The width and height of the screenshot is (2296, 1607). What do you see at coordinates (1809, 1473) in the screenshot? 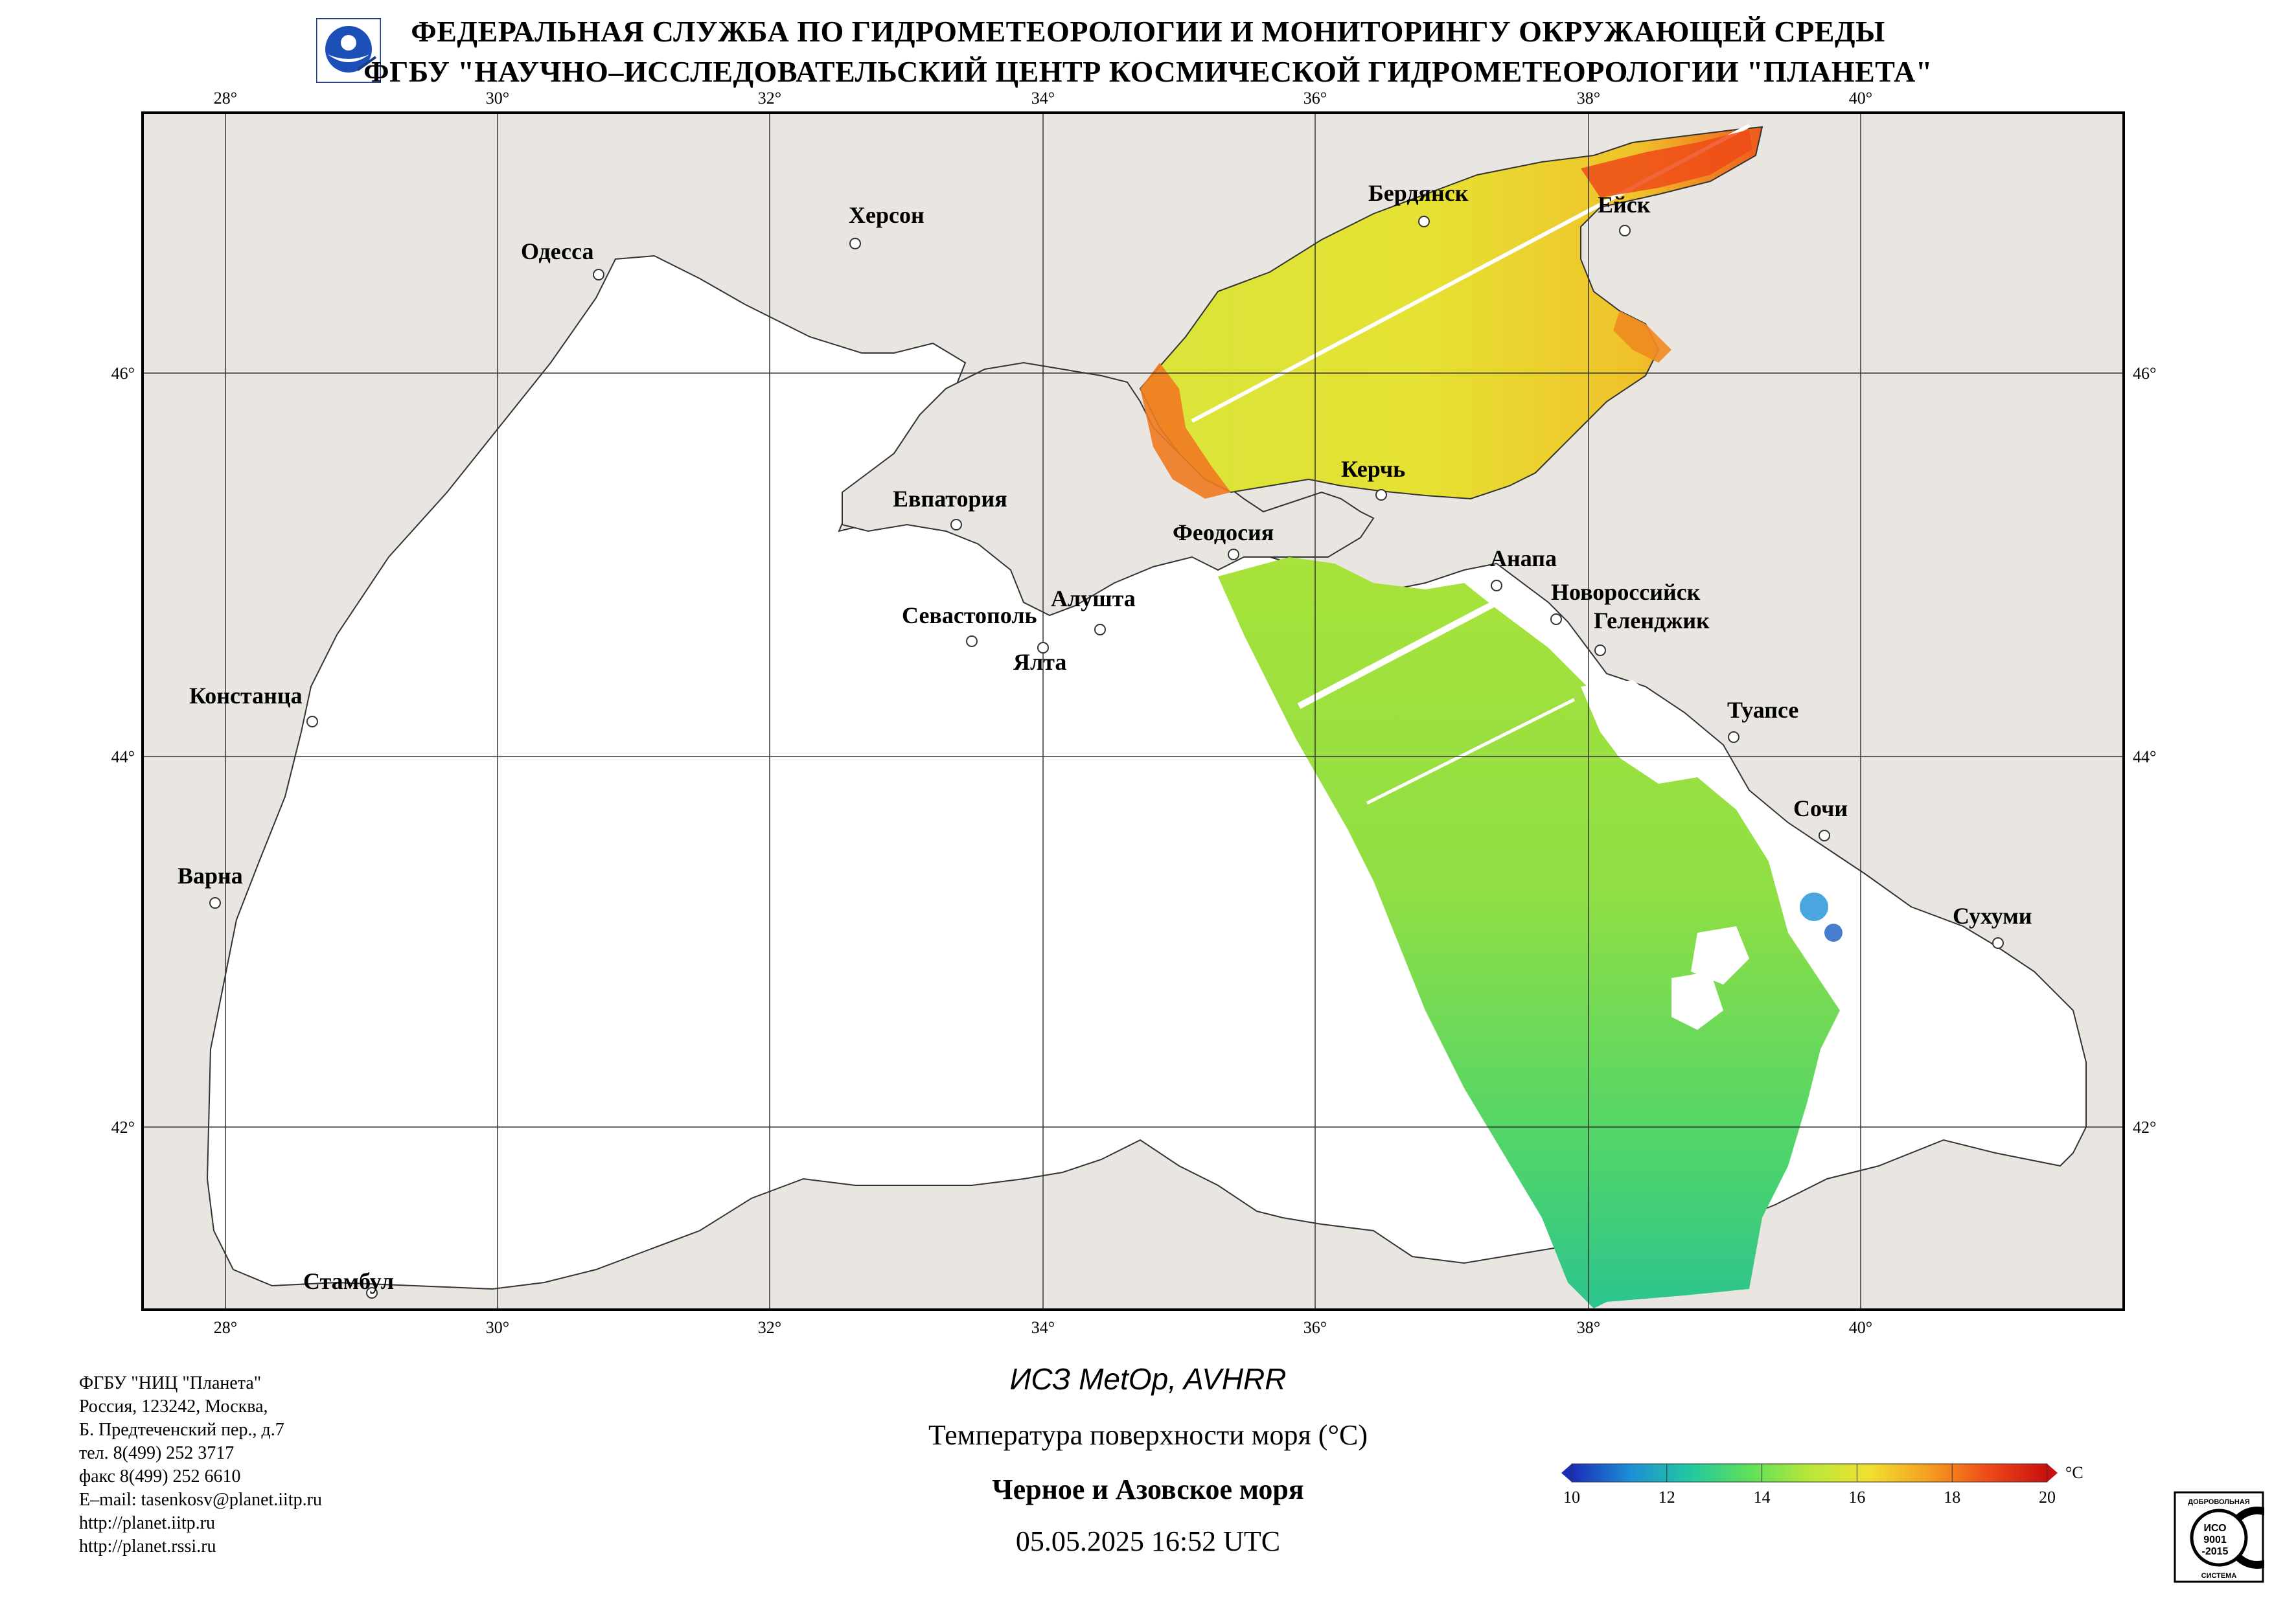
I see `colorbar-ramp` at bounding box center [1809, 1473].